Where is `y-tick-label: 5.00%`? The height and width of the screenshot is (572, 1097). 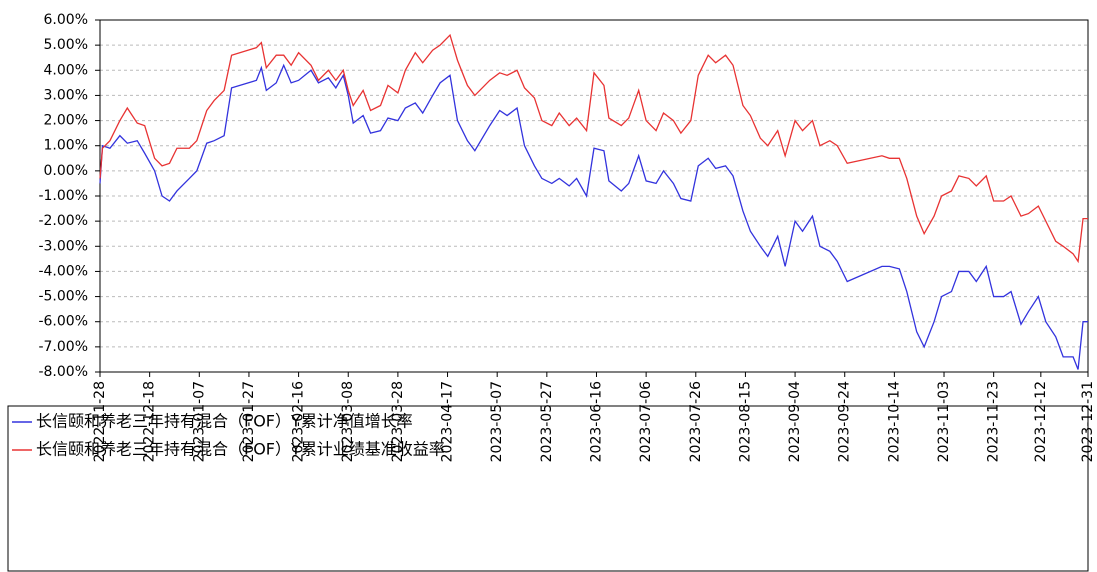 y-tick-label: 5.00% is located at coordinates (66, 45).